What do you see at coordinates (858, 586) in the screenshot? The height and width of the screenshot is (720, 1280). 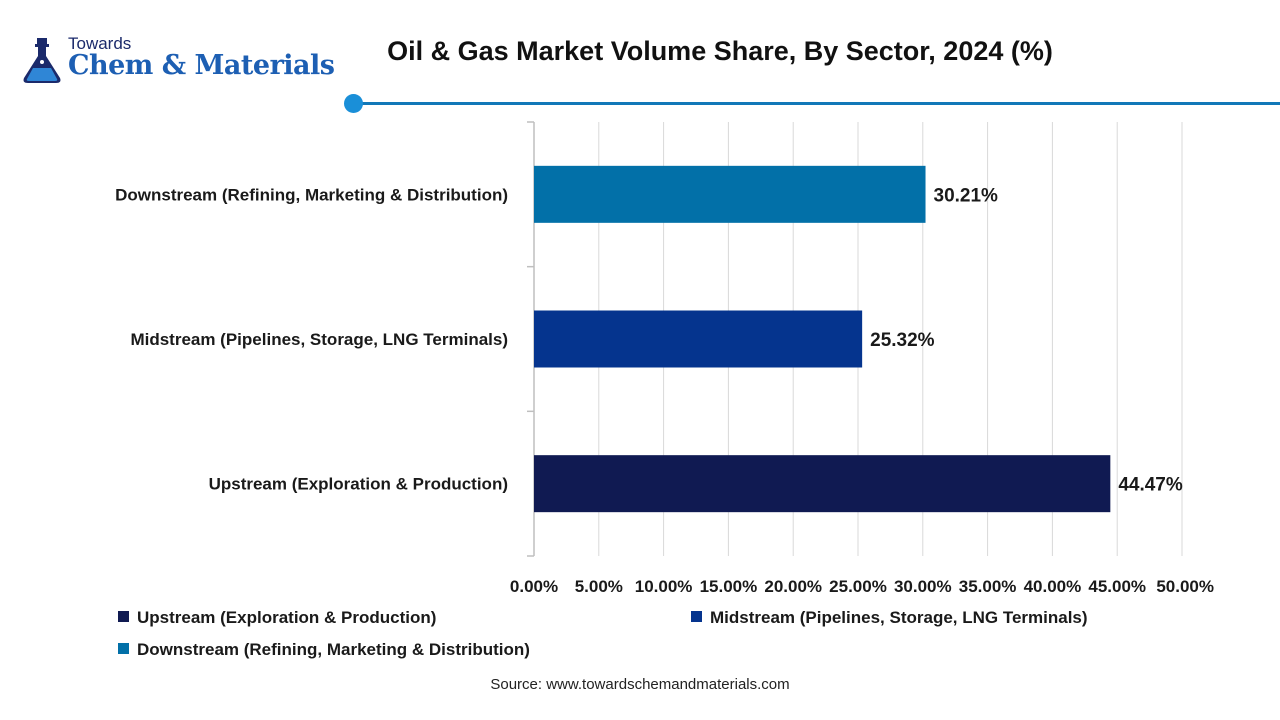 I see `x-tick-label: 25.00%` at bounding box center [858, 586].